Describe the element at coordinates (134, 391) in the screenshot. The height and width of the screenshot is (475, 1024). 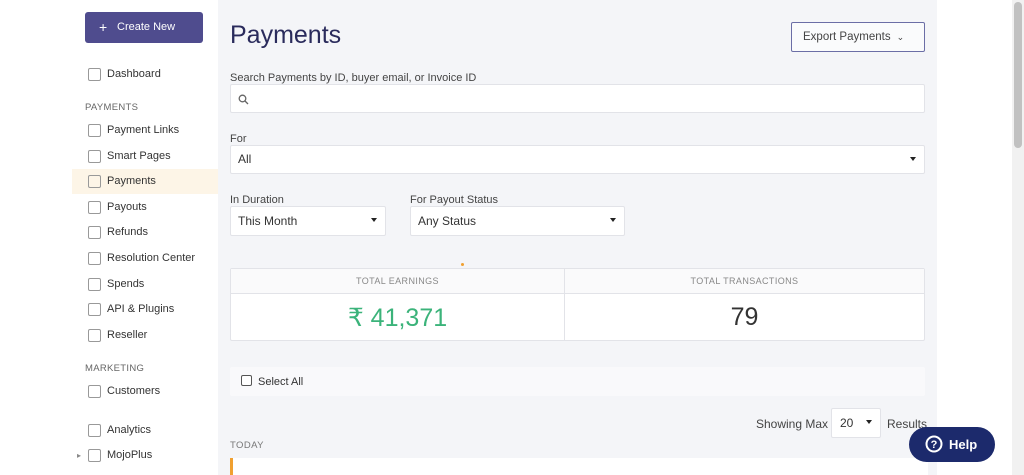
I see `nav-label: Customers` at that location.